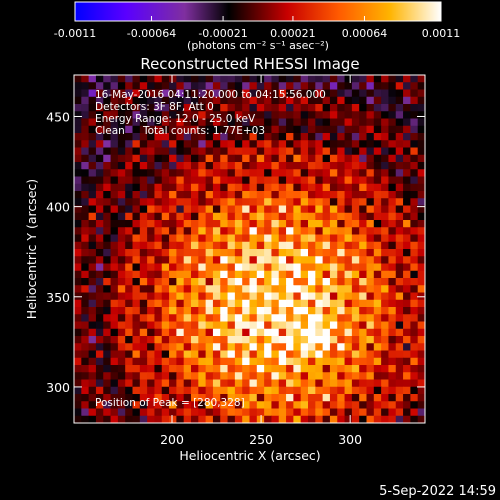 The width and height of the screenshot is (500, 500). Describe the element at coordinates (203, 131) in the screenshot. I see `annotation-counts: Total counts: 1.77E+03` at that location.